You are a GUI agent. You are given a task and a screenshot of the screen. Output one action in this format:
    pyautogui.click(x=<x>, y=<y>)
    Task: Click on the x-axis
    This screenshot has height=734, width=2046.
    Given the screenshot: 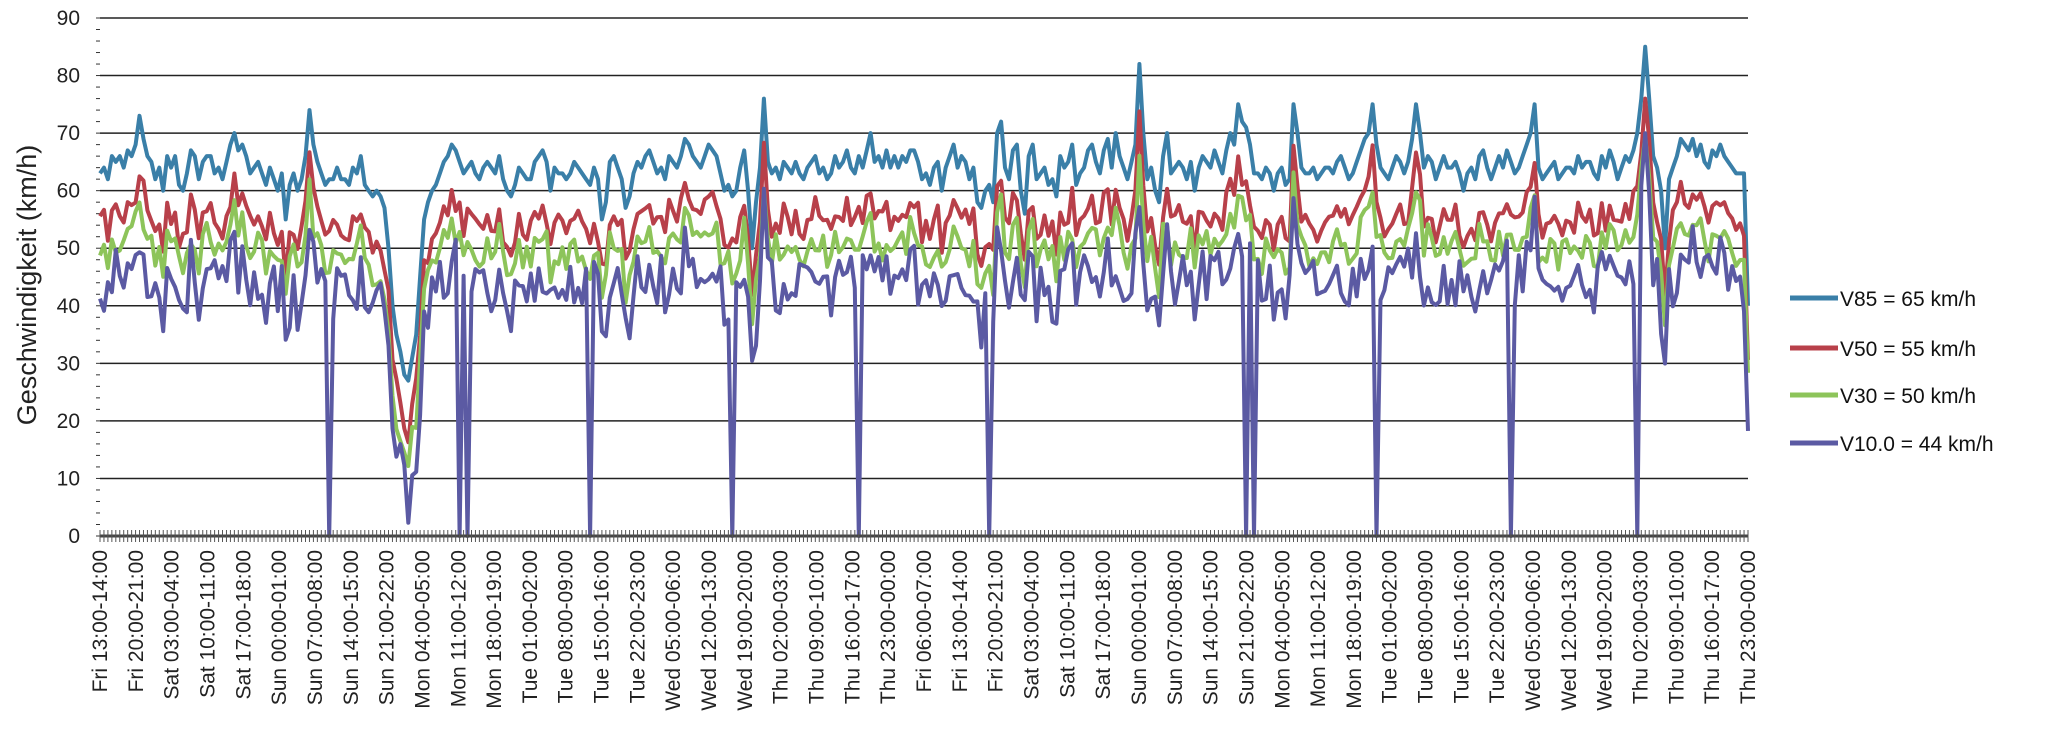 What is the action you would take?
    pyautogui.click(x=924, y=536)
    